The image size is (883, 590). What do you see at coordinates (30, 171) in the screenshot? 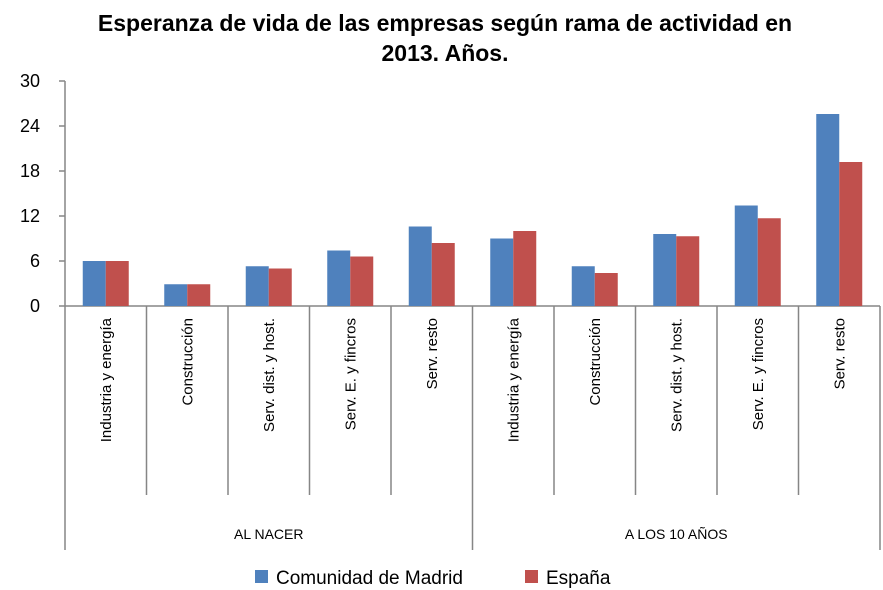
I see `y-tick-label: 18` at bounding box center [30, 171].